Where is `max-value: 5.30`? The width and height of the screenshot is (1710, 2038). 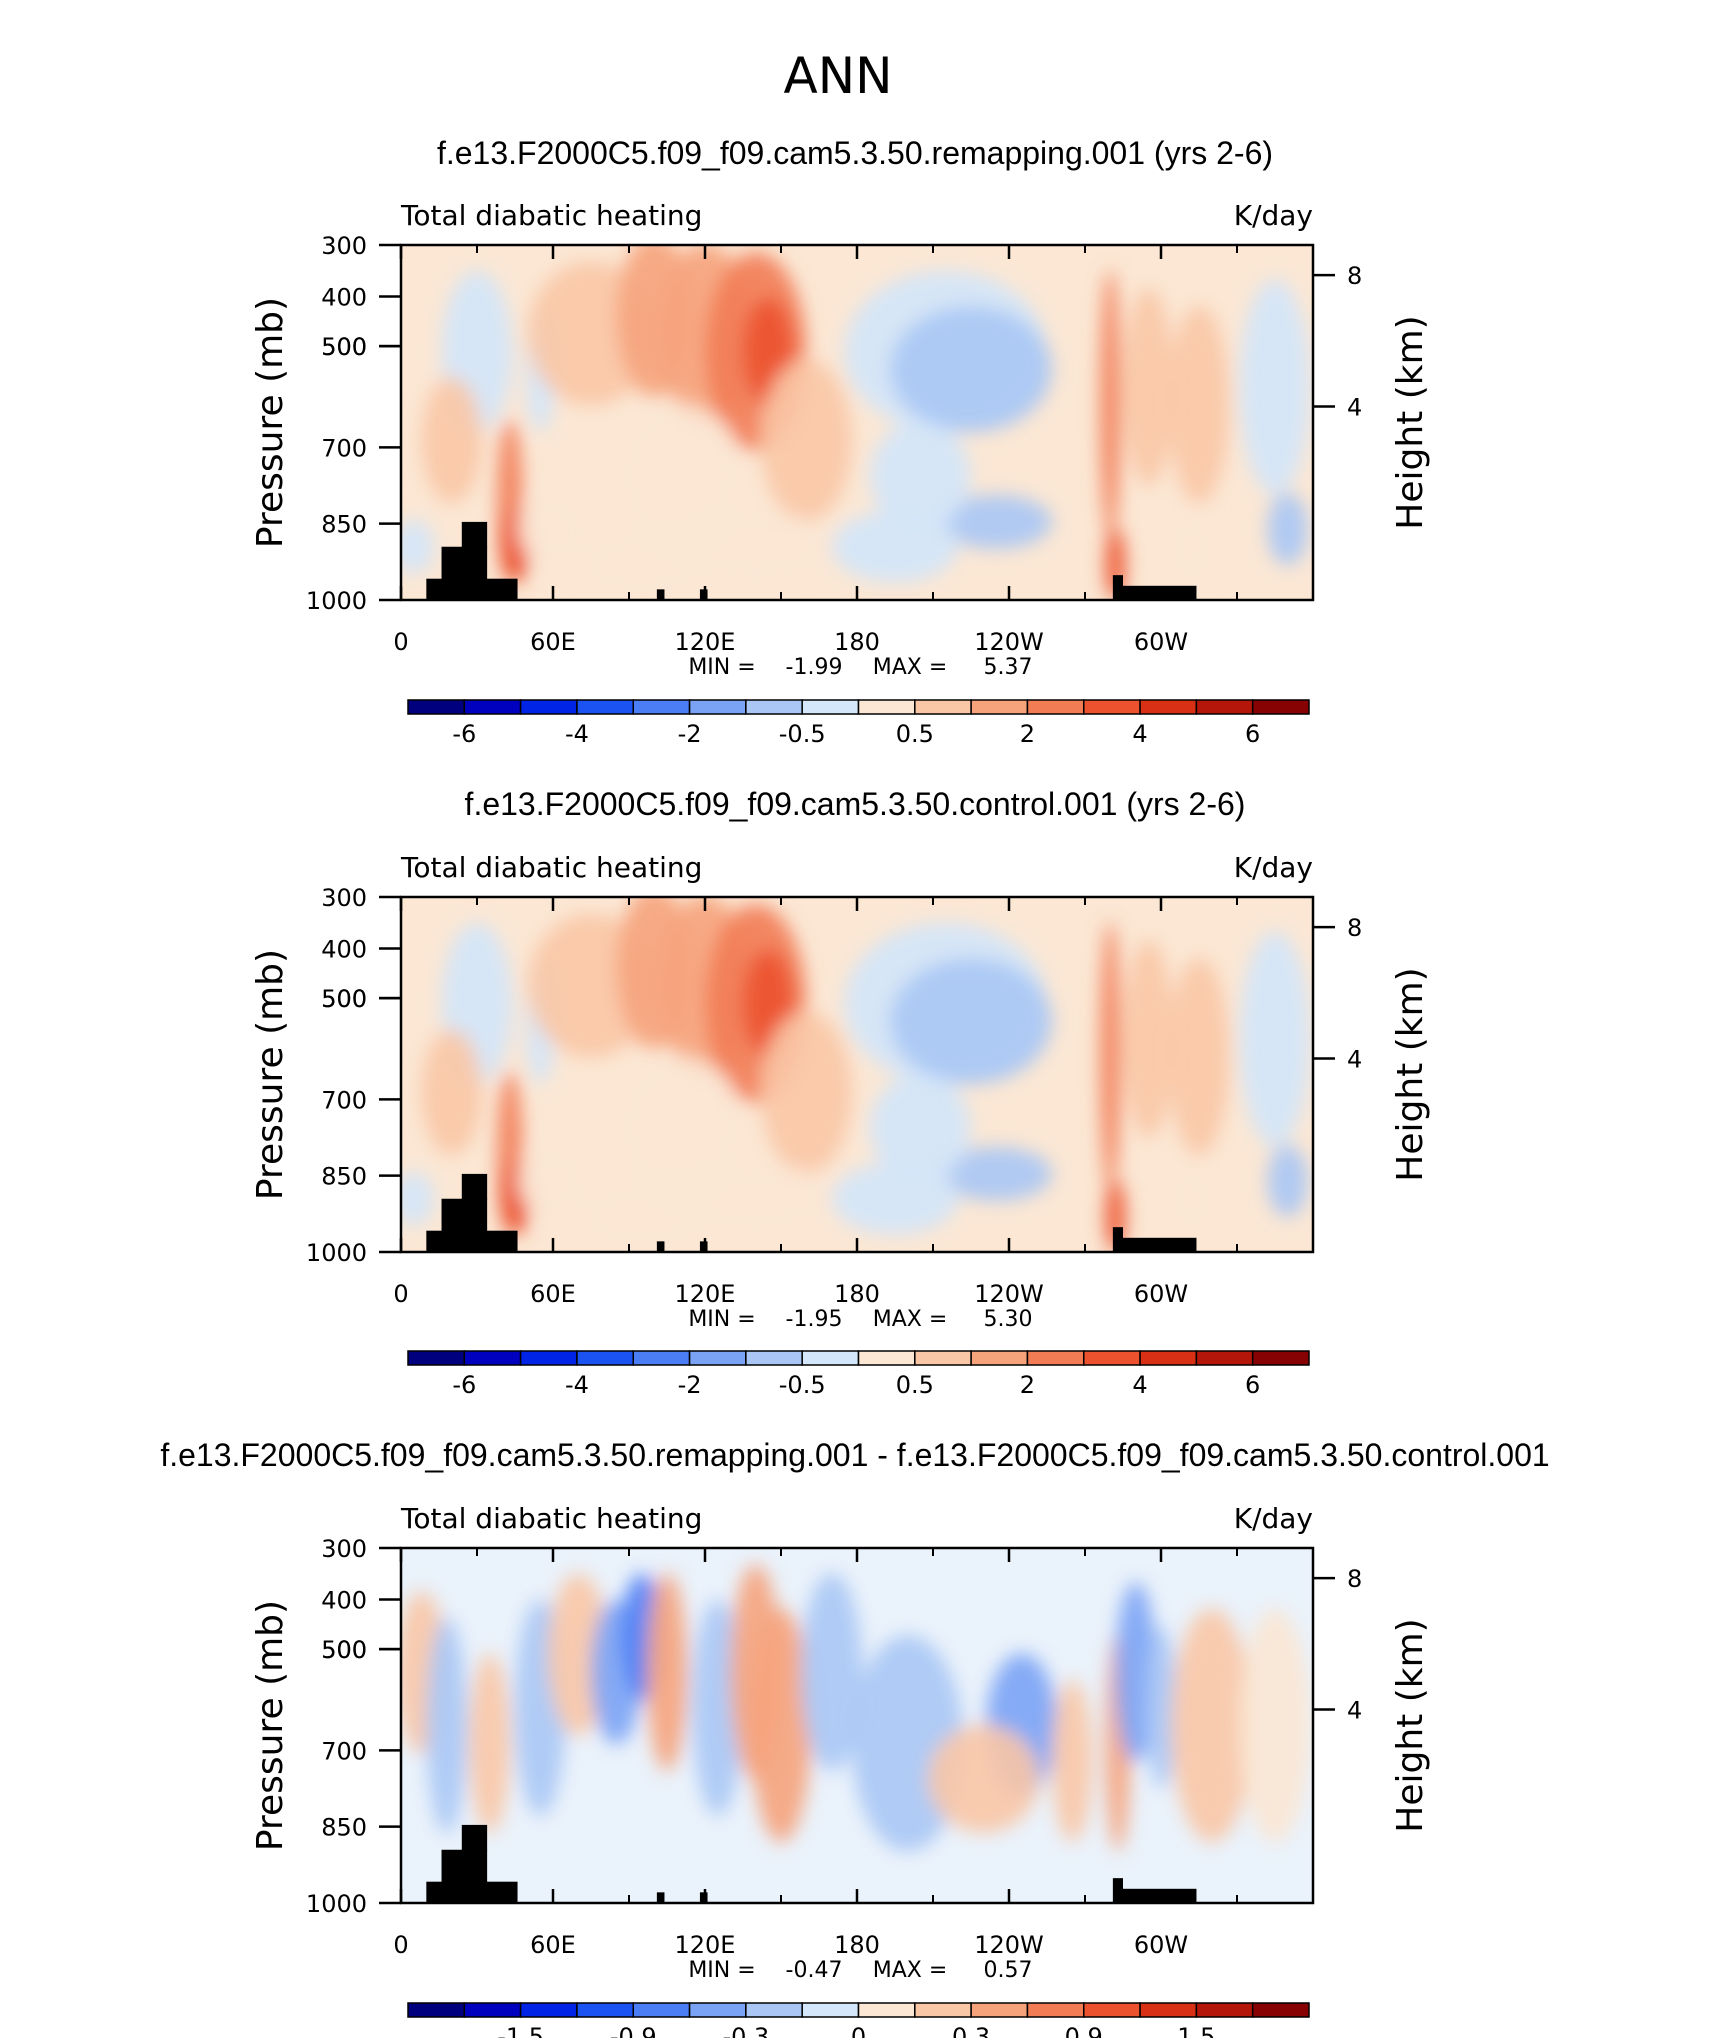 max-value: 5.30 is located at coordinates (1008, 1319).